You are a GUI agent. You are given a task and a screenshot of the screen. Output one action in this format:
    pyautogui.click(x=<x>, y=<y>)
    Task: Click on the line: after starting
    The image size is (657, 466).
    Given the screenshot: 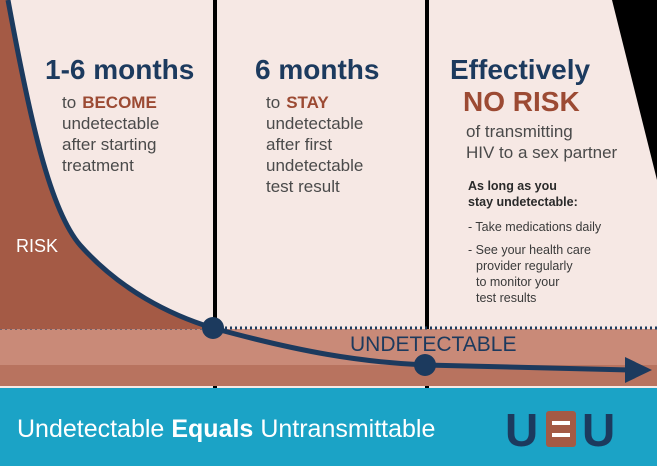 What is the action you would take?
    pyautogui.click(x=109, y=144)
    